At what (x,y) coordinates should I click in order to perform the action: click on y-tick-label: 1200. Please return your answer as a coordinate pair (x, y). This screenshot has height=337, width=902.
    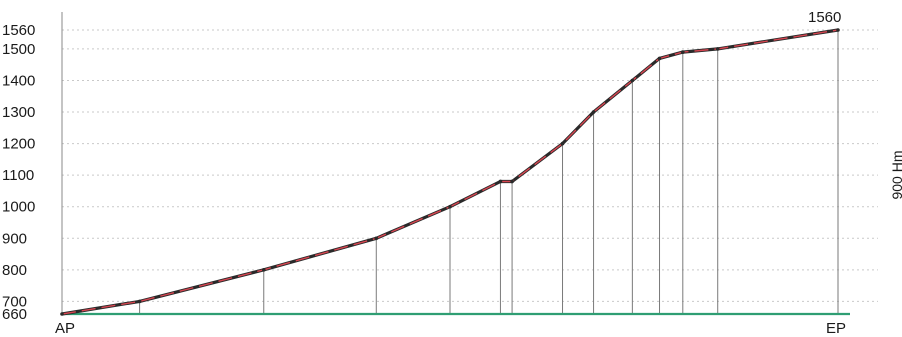
    Looking at the image, I should click on (18, 144).